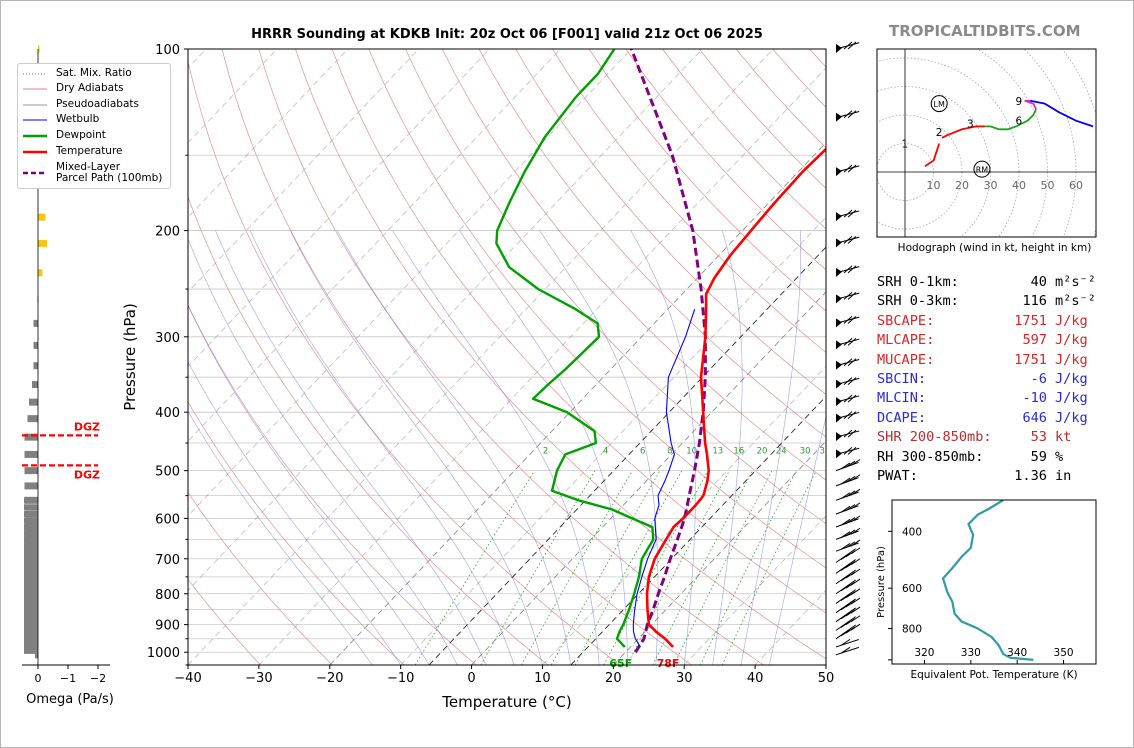 The image size is (1134, 748). Describe the element at coordinates (902, 379) in the screenshot. I see `index-label: SBCIN:` at that location.